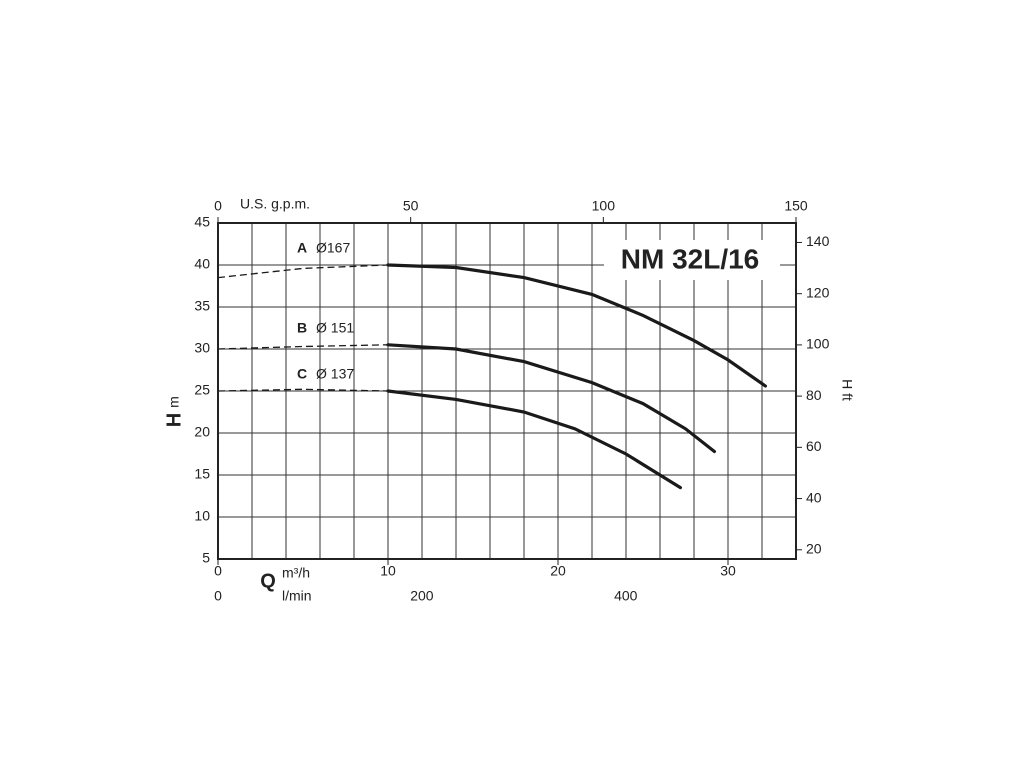  I want to click on y-tick-label: 45, so click(202, 222).